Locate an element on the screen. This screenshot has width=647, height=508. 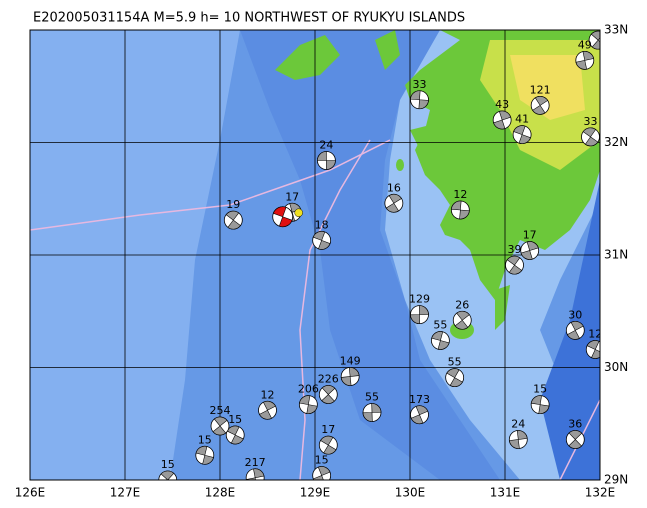
x-tick-label: 130E is located at coordinates (410, 493).